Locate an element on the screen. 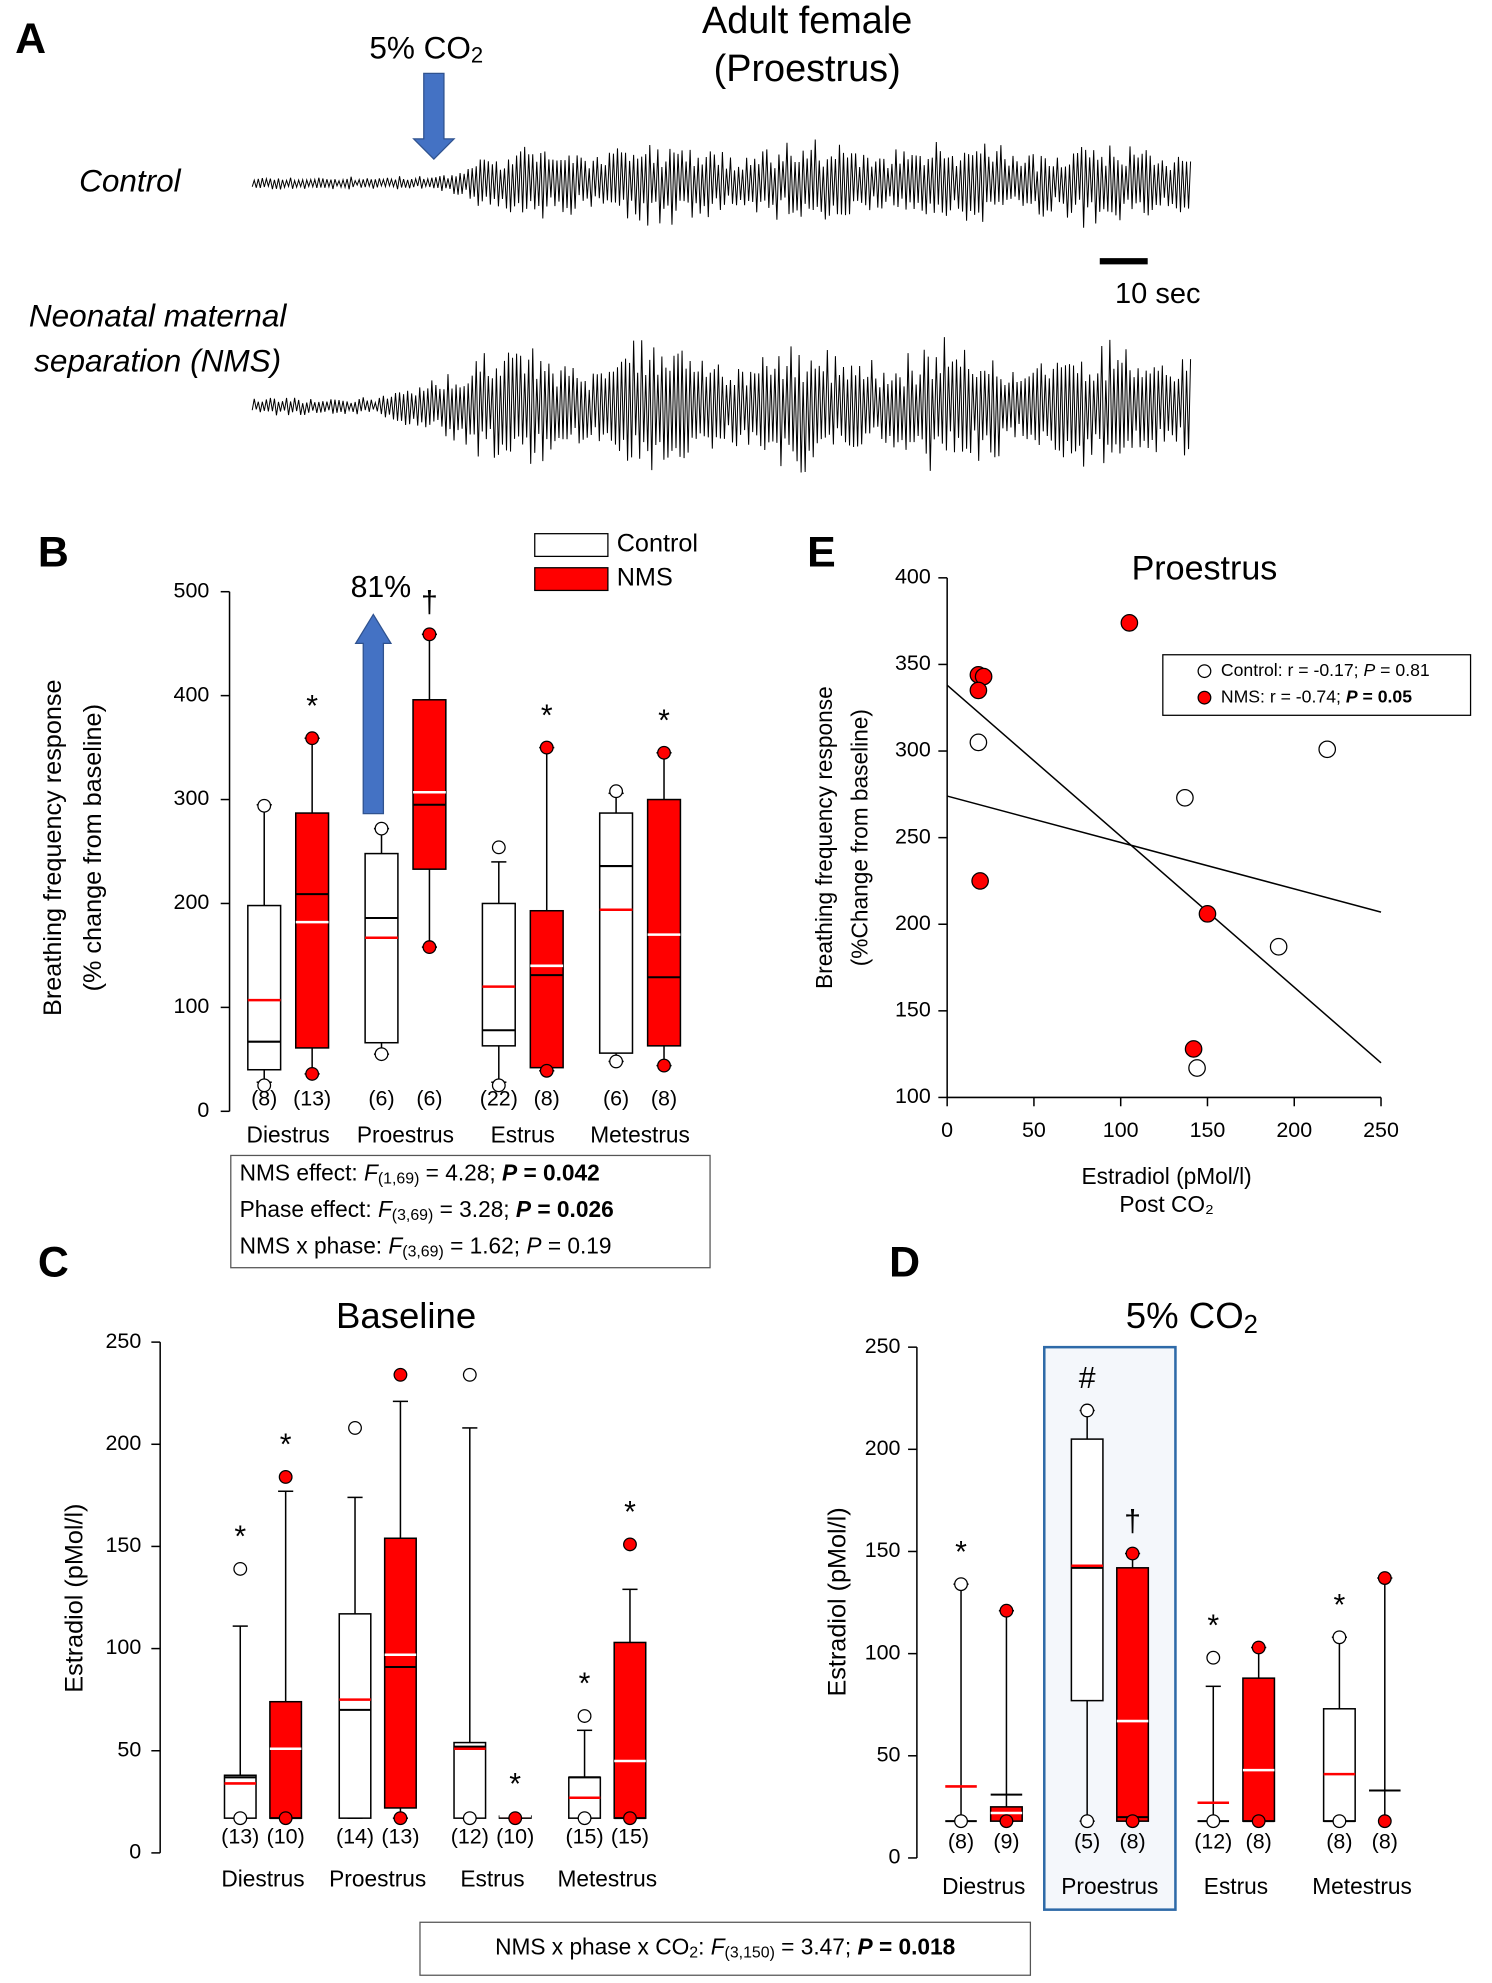  panel-label: D is located at coordinates (904, 1263).